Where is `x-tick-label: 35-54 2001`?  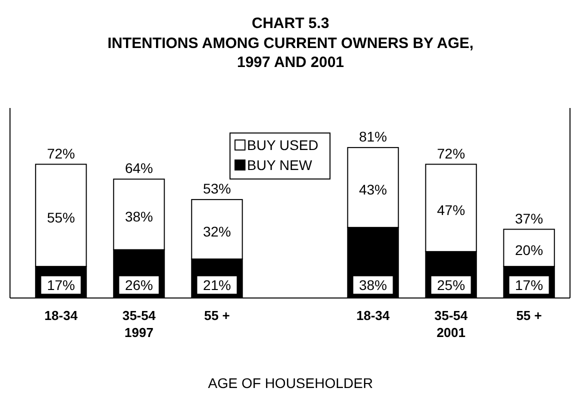
x-tick-label: 35-54 2001 is located at coordinates (451, 324).